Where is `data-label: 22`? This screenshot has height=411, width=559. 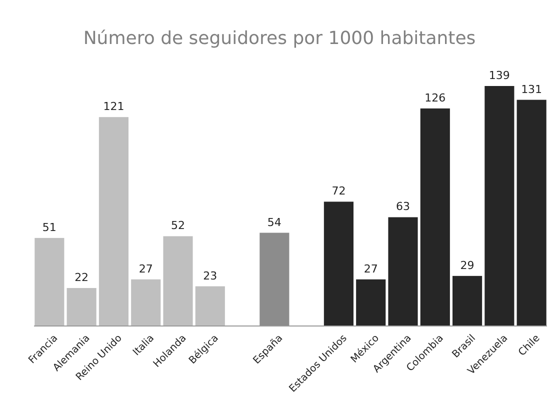
data-label: 22 is located at coordinates (81, 277).